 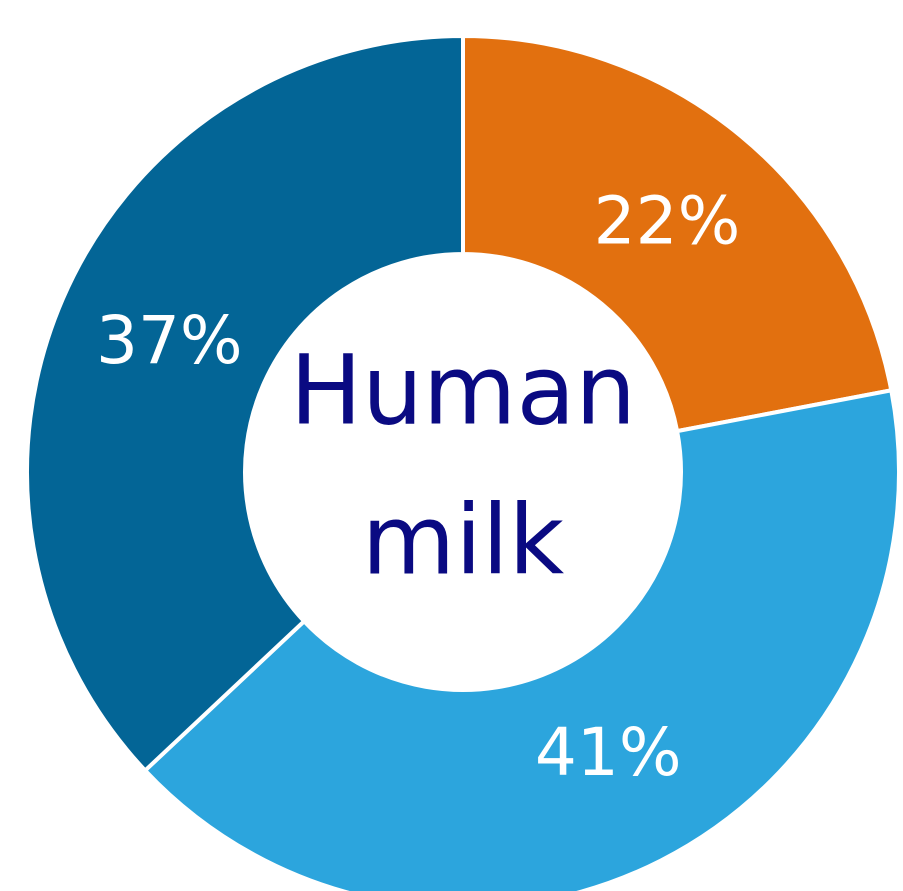 What do you see at coordinates (463, 540) in the screenshot?
I see `center-label-line-1: milk` at bounding box center [463, 540].